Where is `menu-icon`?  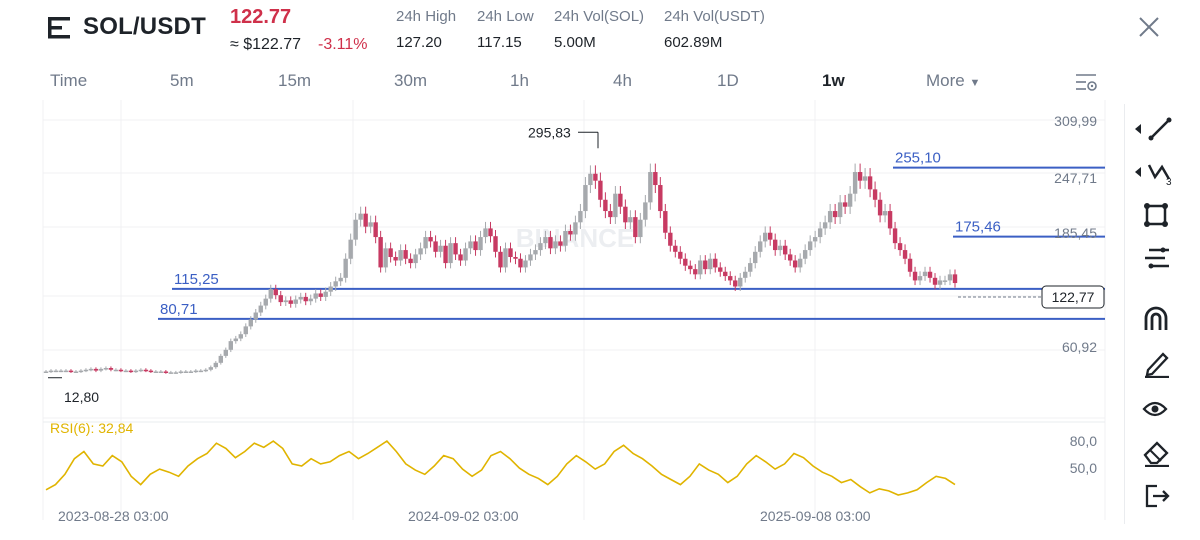
menu-icon is located at coordinates (60, 28).